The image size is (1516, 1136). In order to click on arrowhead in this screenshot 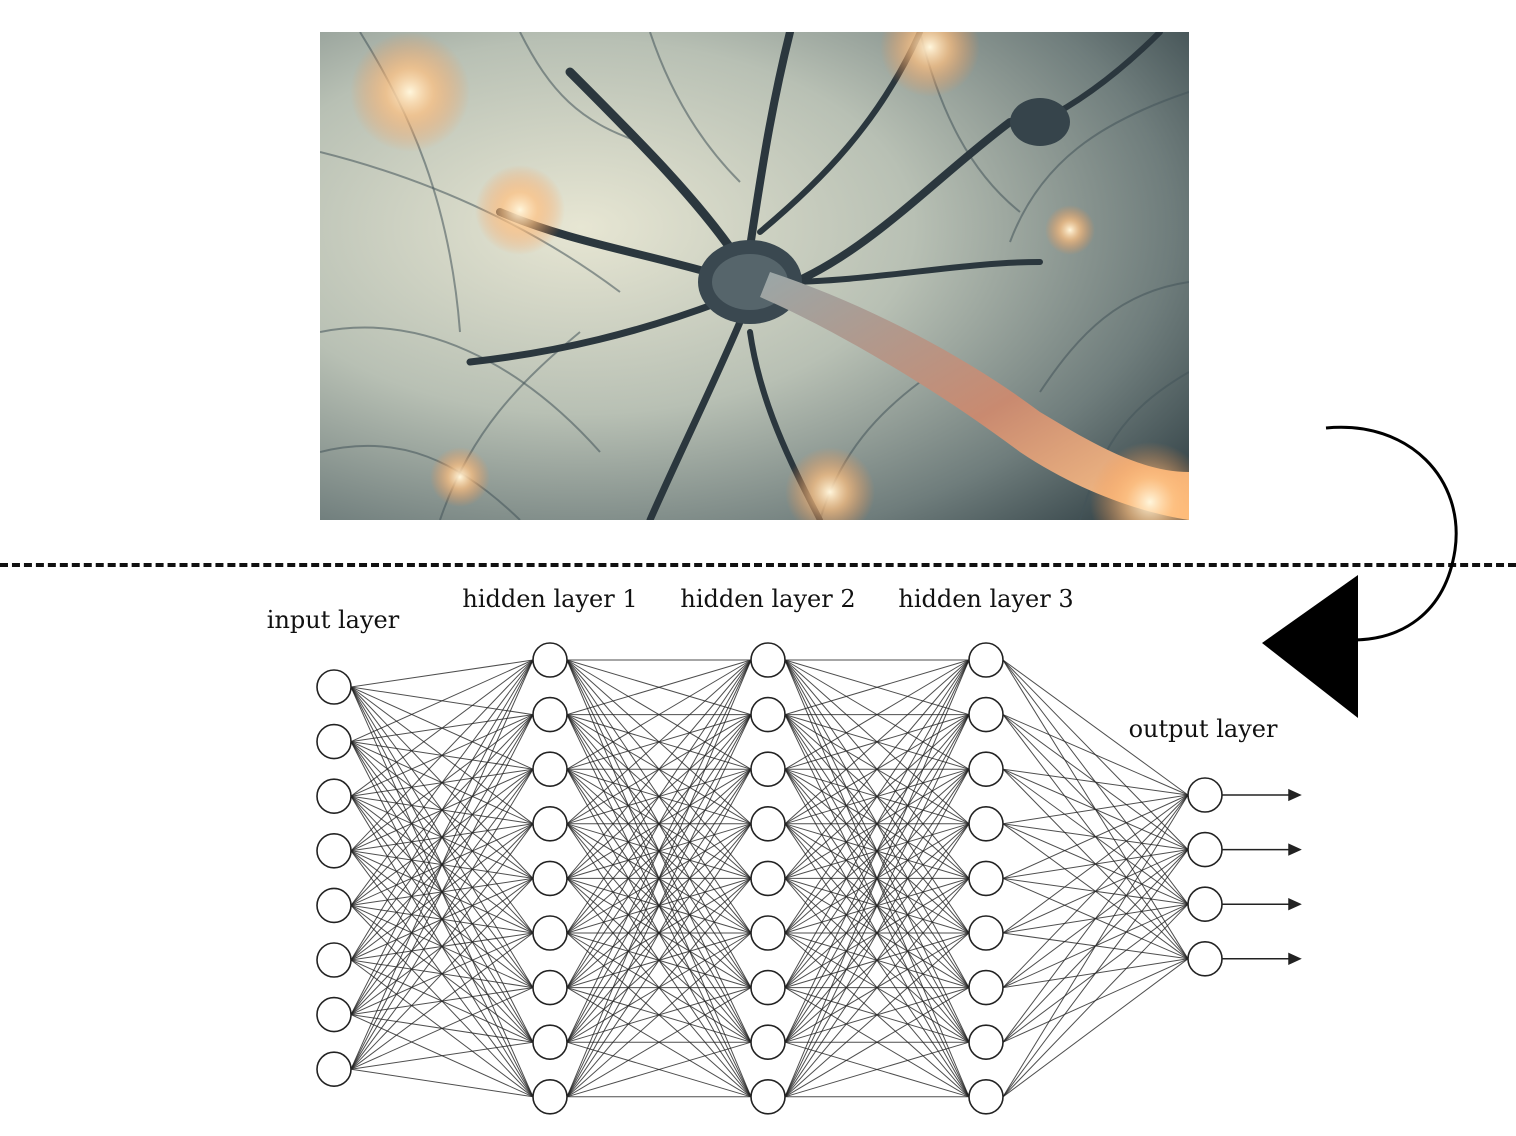, I will do `click(1310, 646)`.